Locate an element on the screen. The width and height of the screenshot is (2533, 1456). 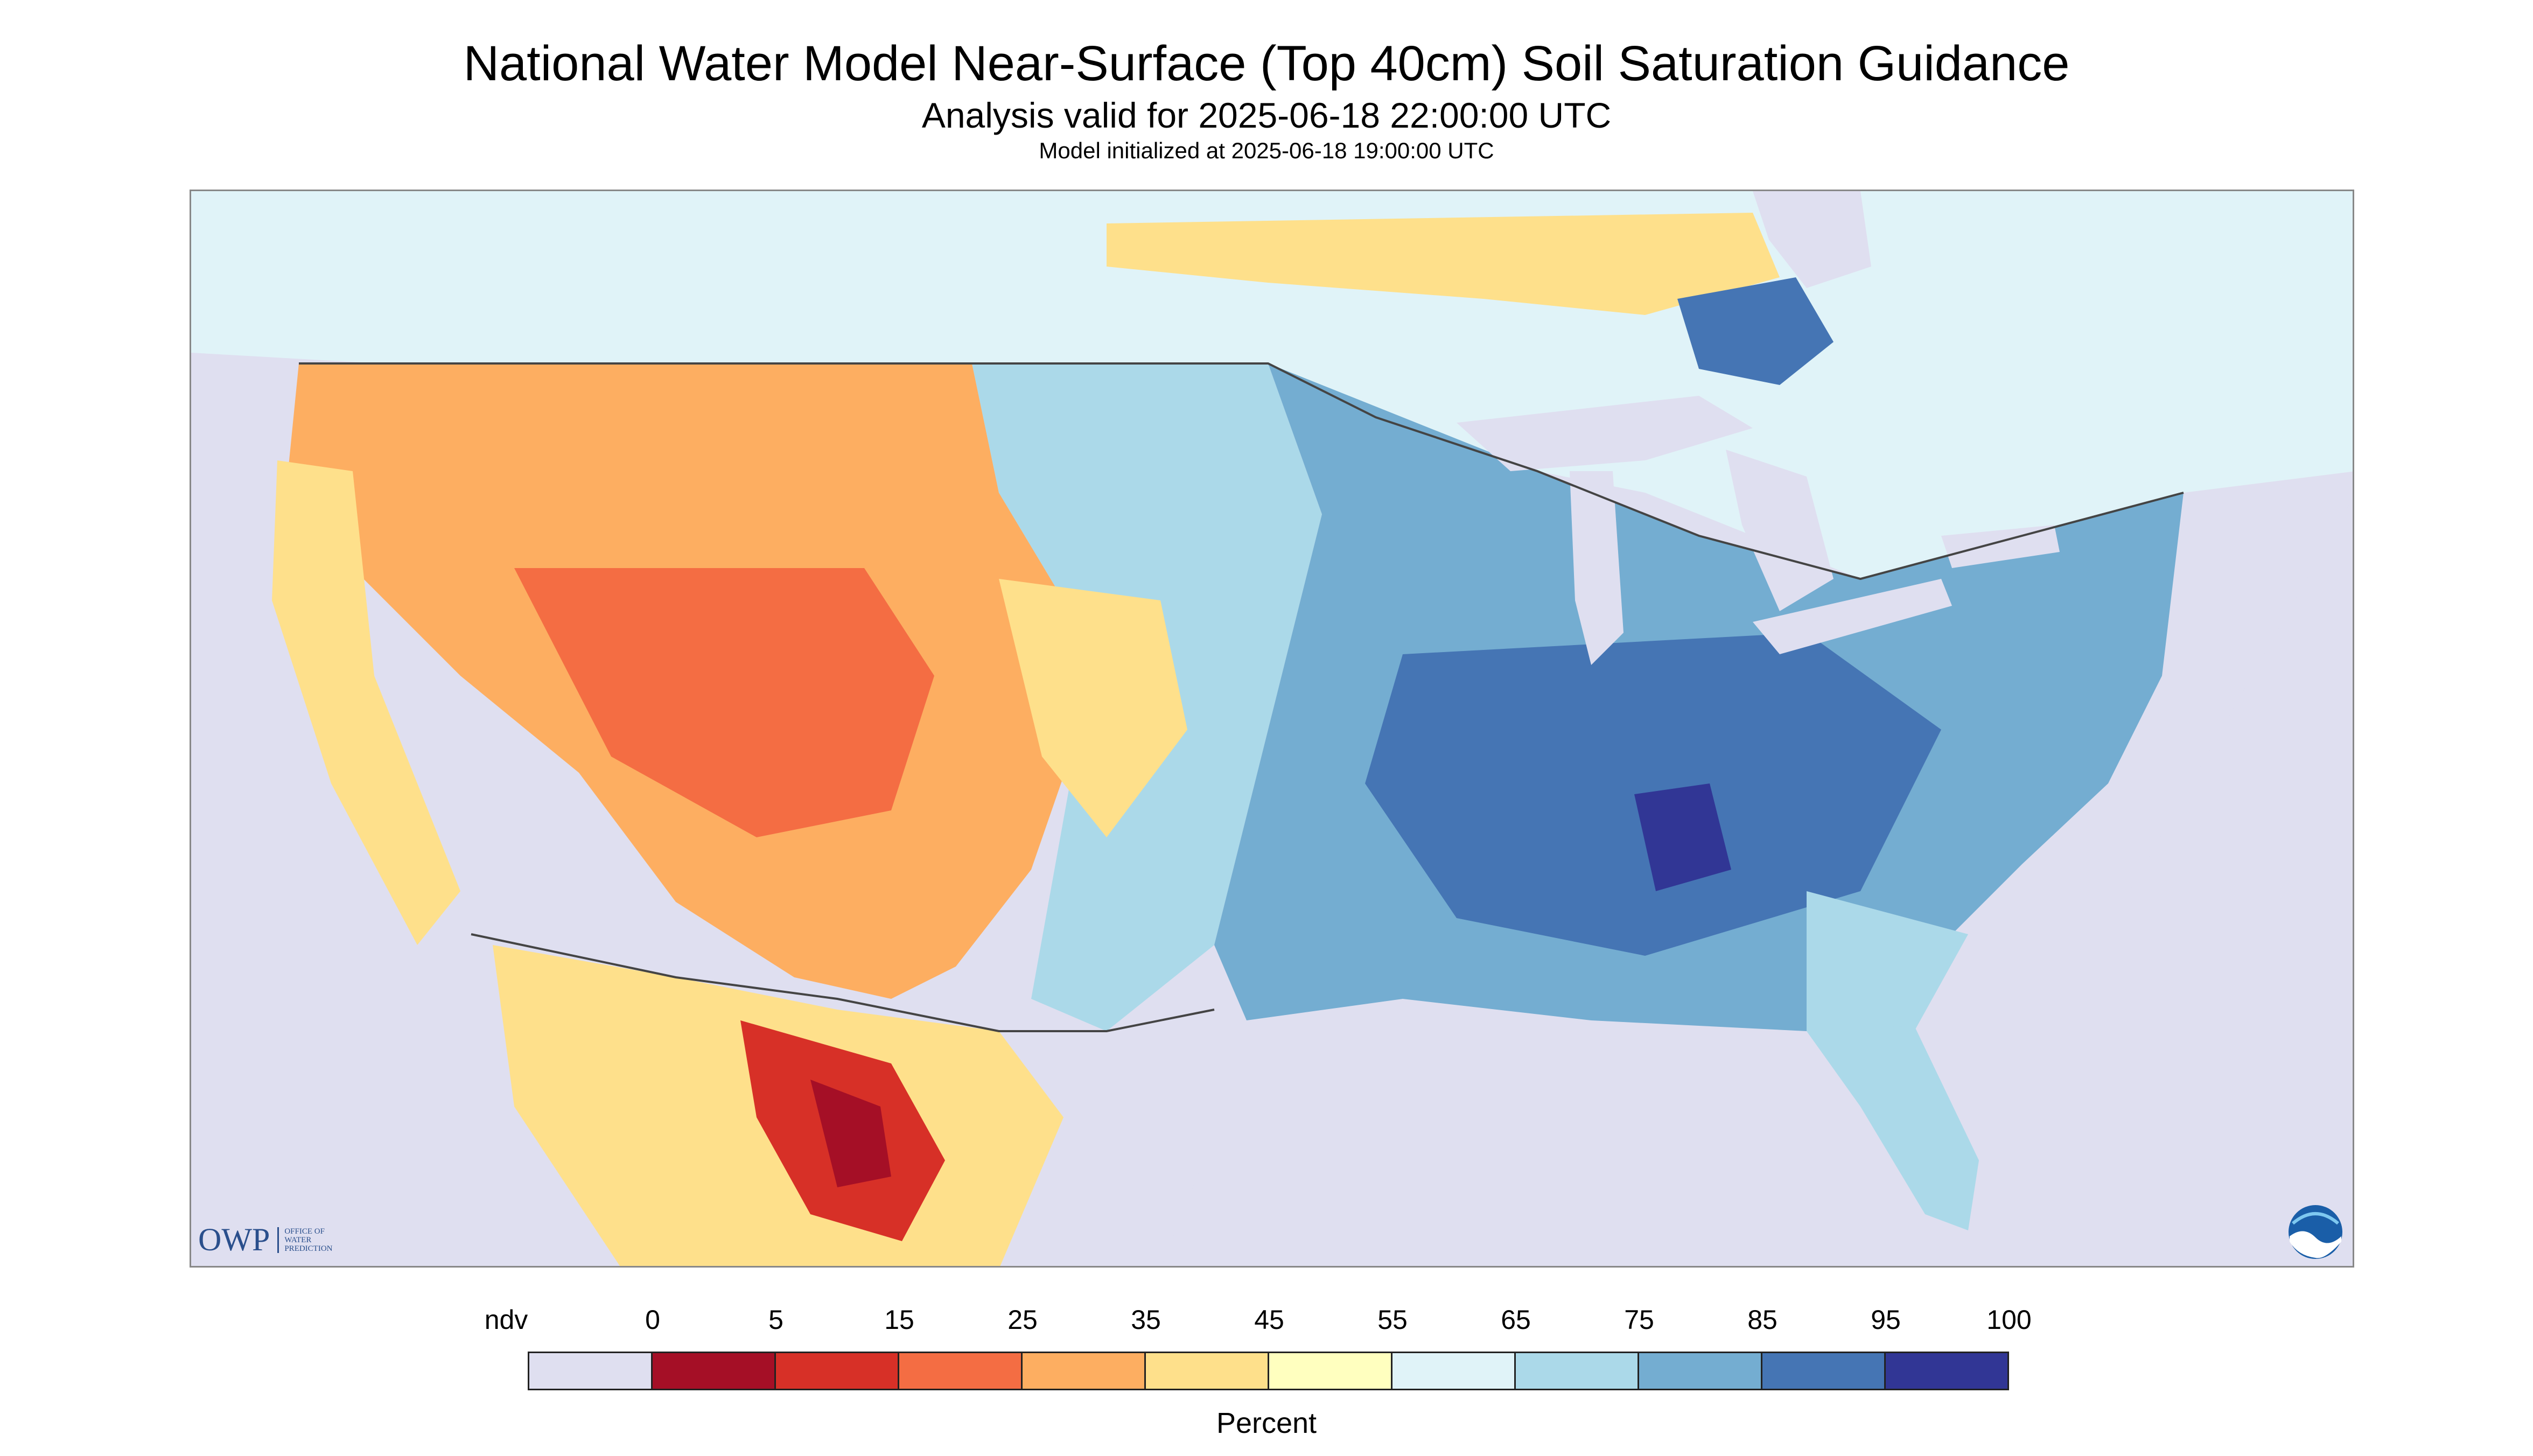
legend-tick-label: 75 is located at coordinates (1639, 1320).